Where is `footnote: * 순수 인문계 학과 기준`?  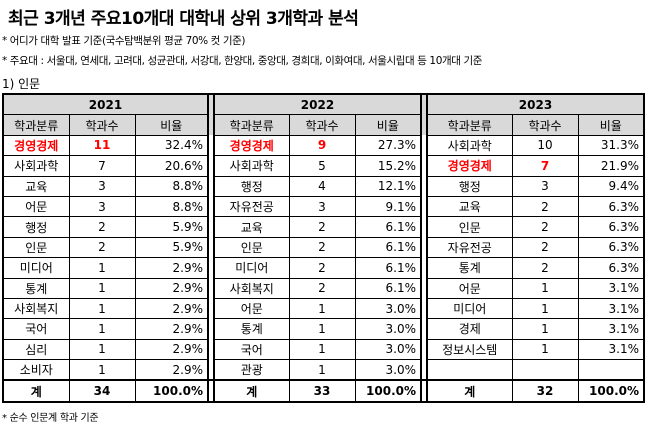 footnote: * 순수 인문계 학과 기준 is located at coordinates (50, 418).